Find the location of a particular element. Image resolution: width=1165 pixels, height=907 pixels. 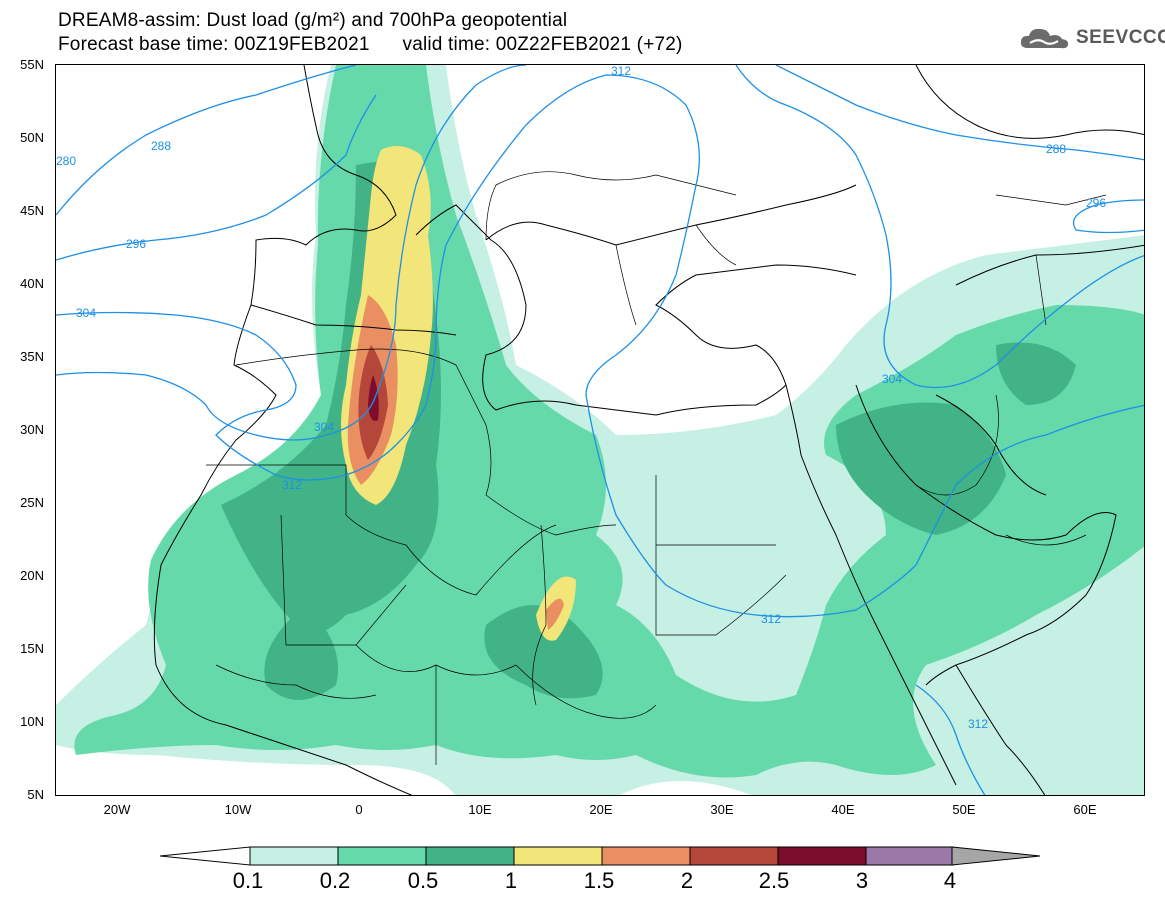

lat-tick: 45N is located at coordinates (32, 210).